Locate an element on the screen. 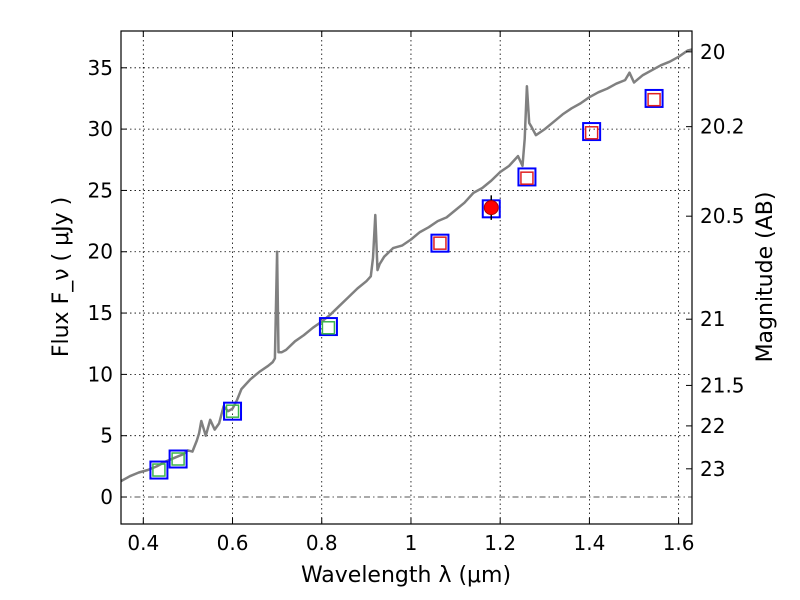 The width and height of the screenshot is (800, 600). red-circle-marker is located at coordinates (491, 208).